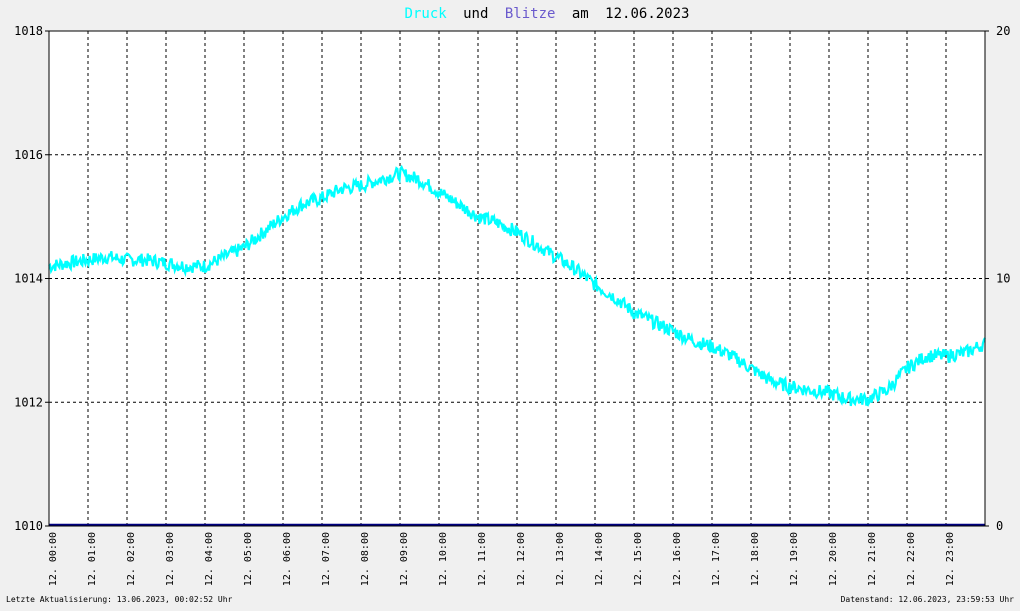 The image size is (1020, 611). What do you see at coordinates (28, 402) in the screenshot?
I see `y-left-tick-label: 1012` at bounding box center [28, 402].